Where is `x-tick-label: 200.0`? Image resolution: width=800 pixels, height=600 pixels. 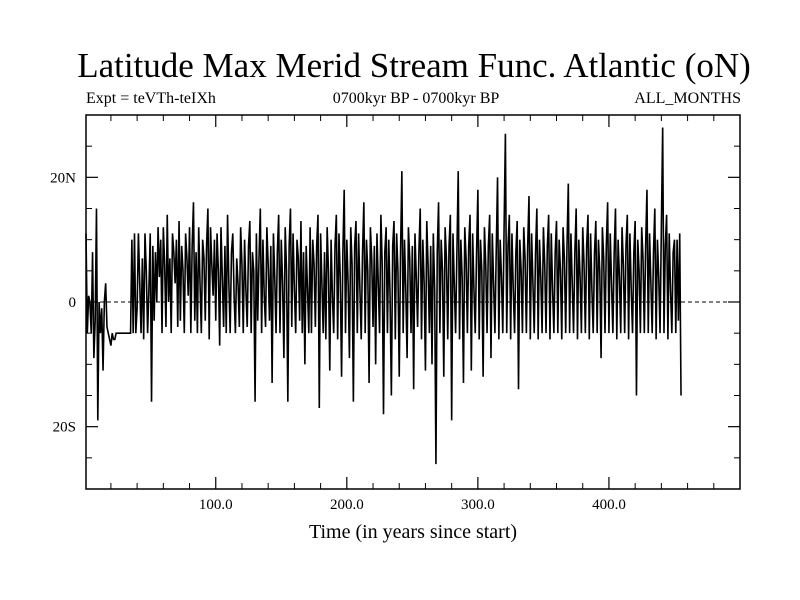
x-tick-label: 200.0 is located at coordinates (347, 505).